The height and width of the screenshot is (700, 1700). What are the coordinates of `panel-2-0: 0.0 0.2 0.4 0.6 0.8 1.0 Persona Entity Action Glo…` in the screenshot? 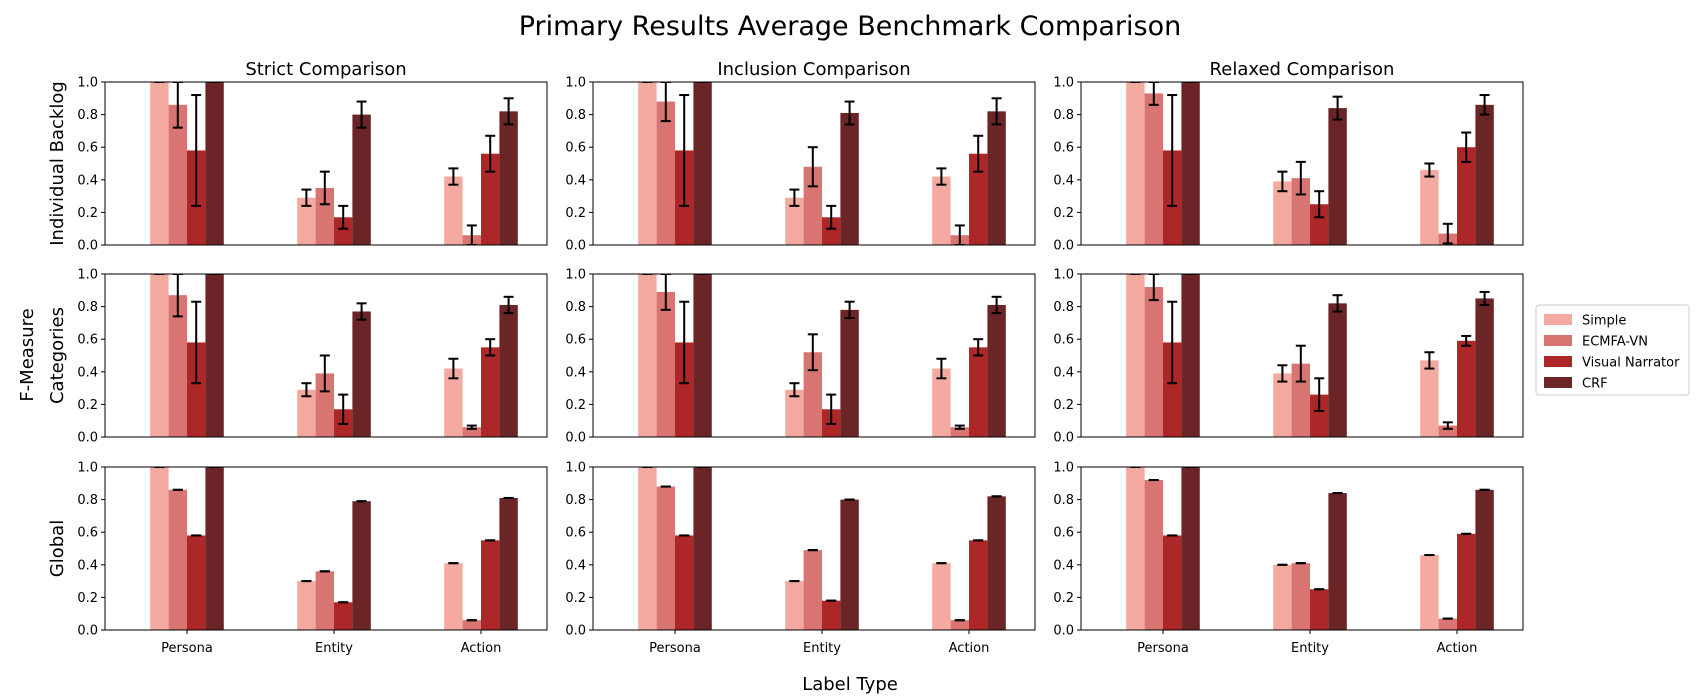 It's located at (297, 558).